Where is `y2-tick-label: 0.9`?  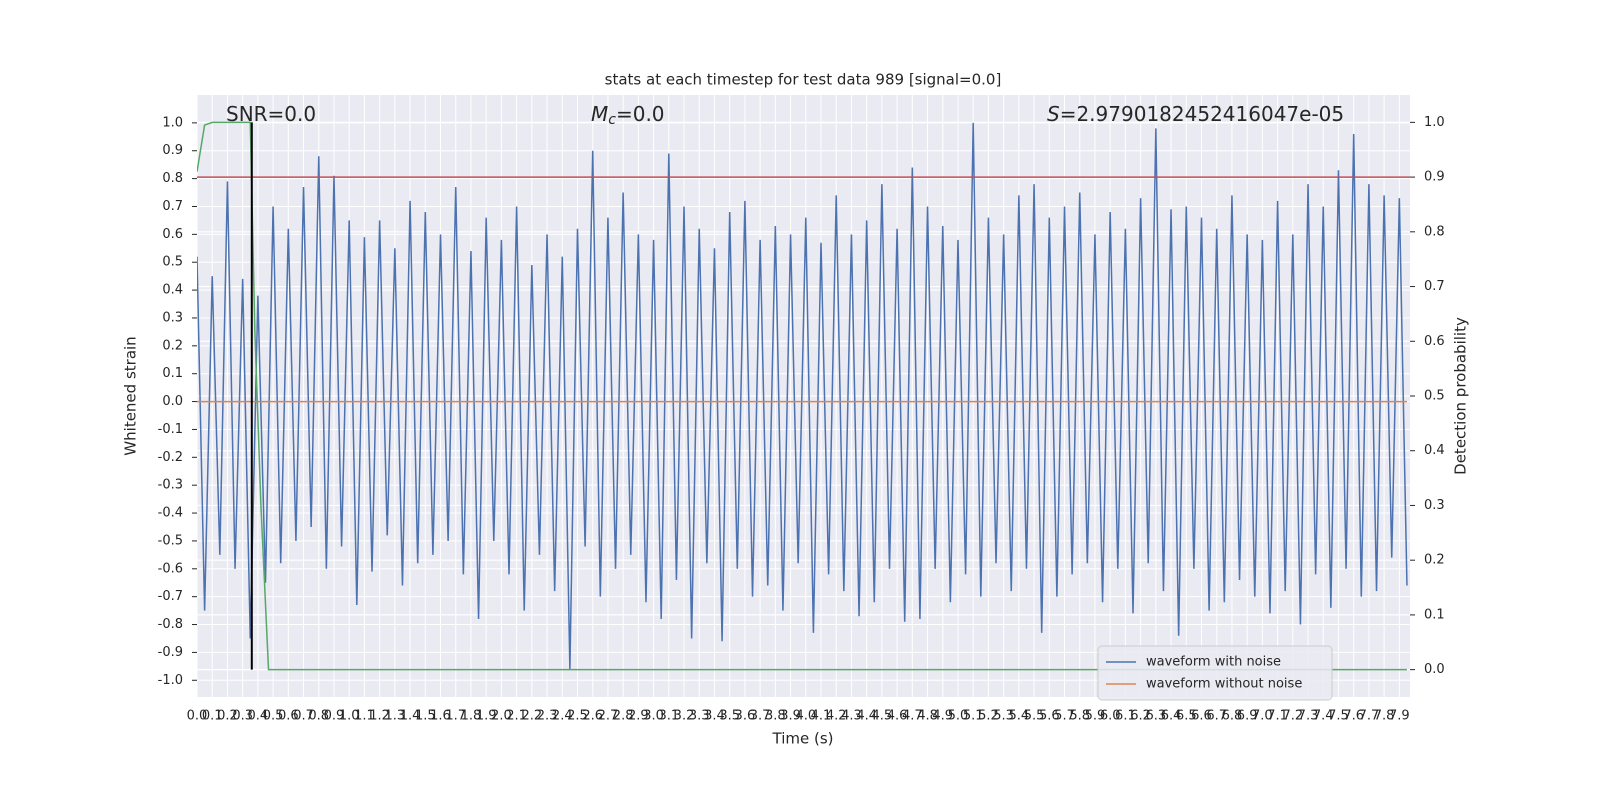
y2-tick-label: 0.9 is located at coordinates (1434, 177).